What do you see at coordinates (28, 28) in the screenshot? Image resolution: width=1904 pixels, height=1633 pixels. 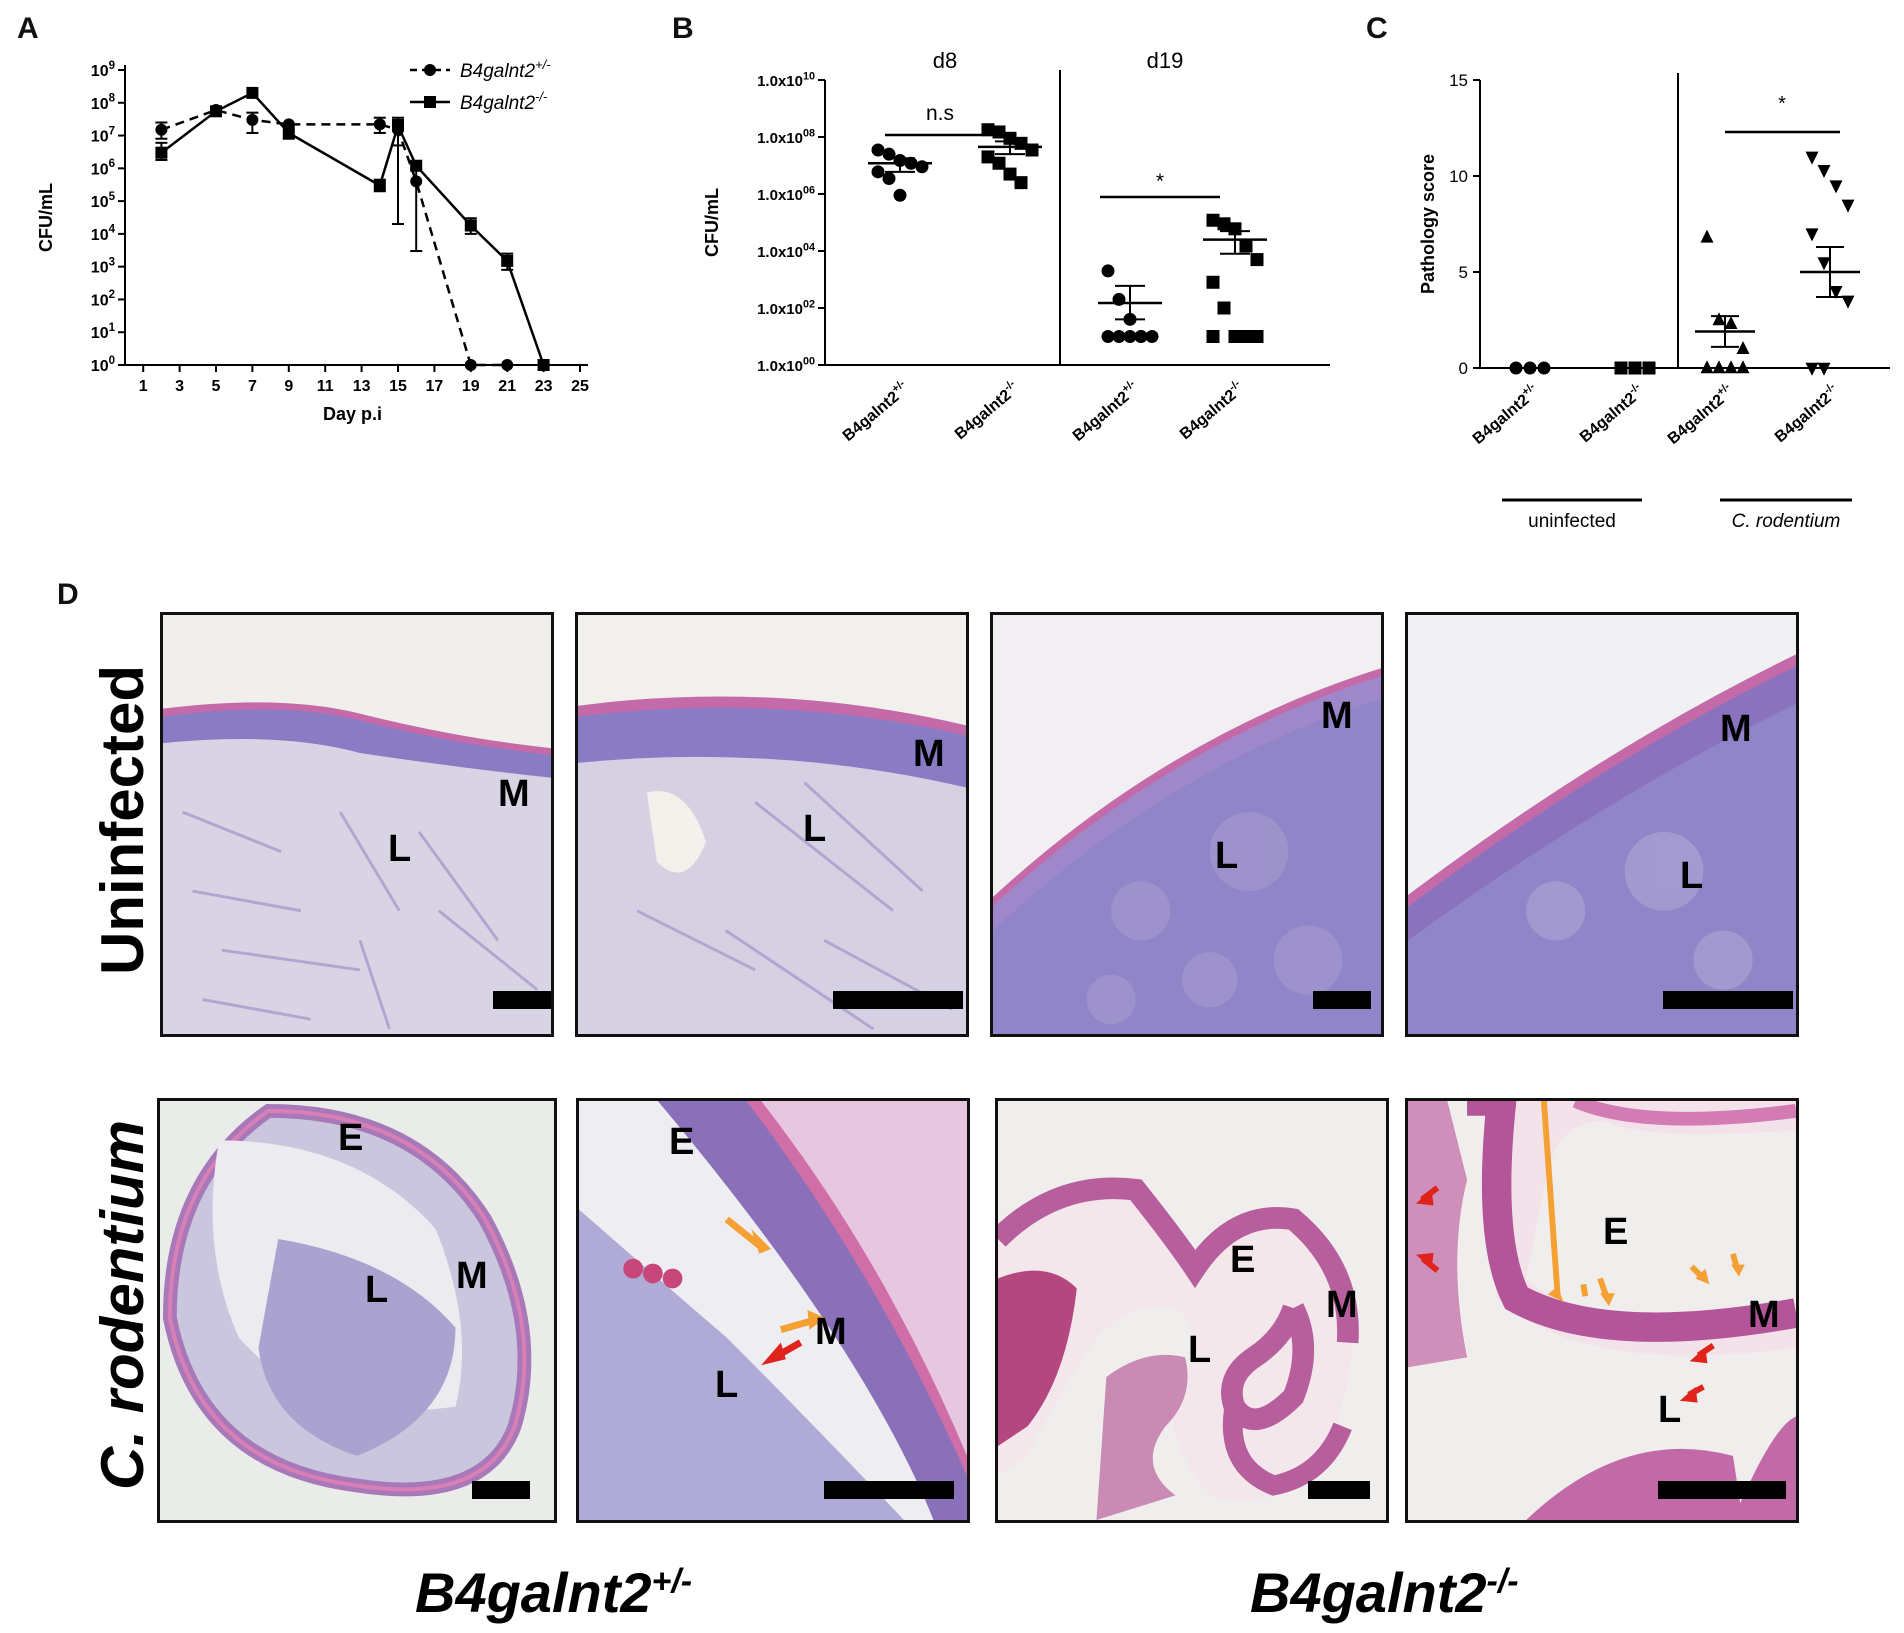 I see `panel-letter-a: A` at bounding box center [28, 28].